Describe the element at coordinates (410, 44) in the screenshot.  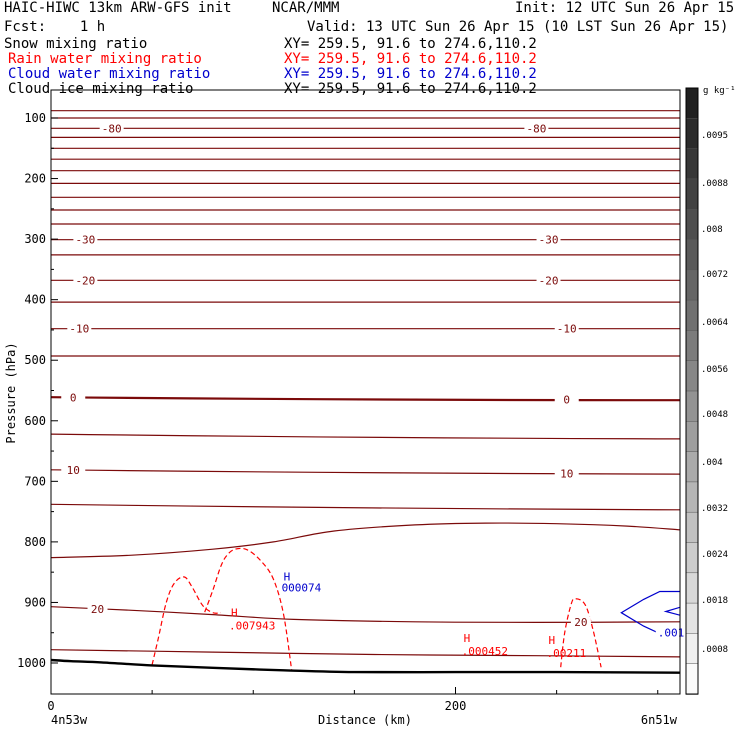
I see `field-snow-xy: XY= 259.5, 91.6 to 274.6,110.2` at that location.